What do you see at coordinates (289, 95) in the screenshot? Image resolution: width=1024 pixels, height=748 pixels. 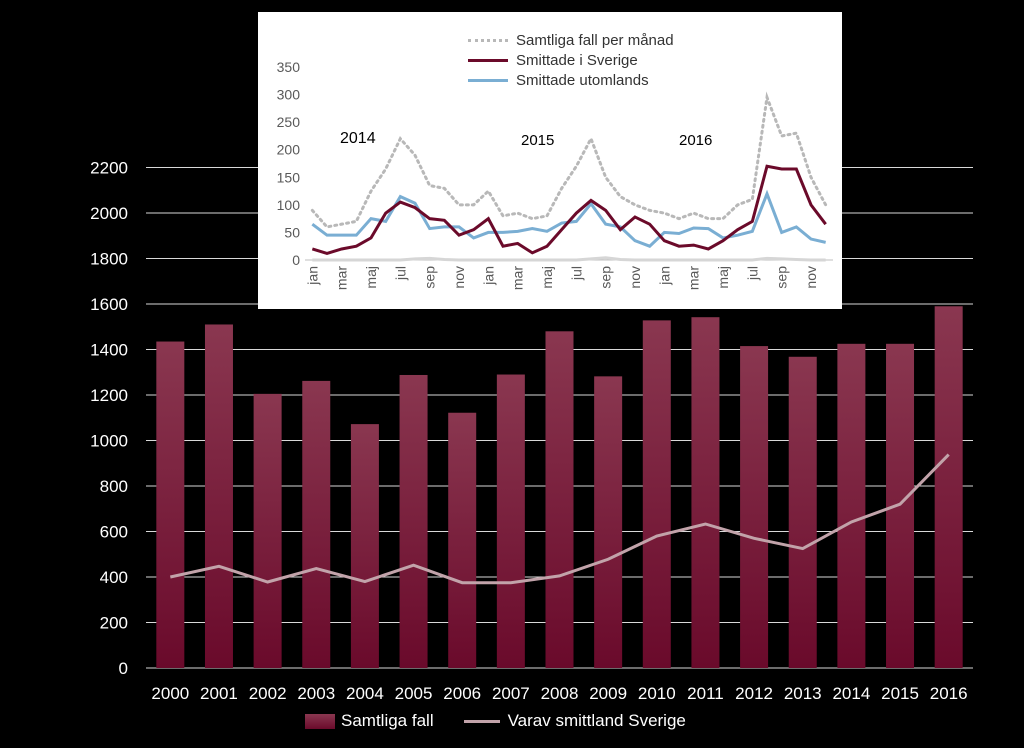 I see `inset-y-tick-label: 300` at bounding box center [289, 95].